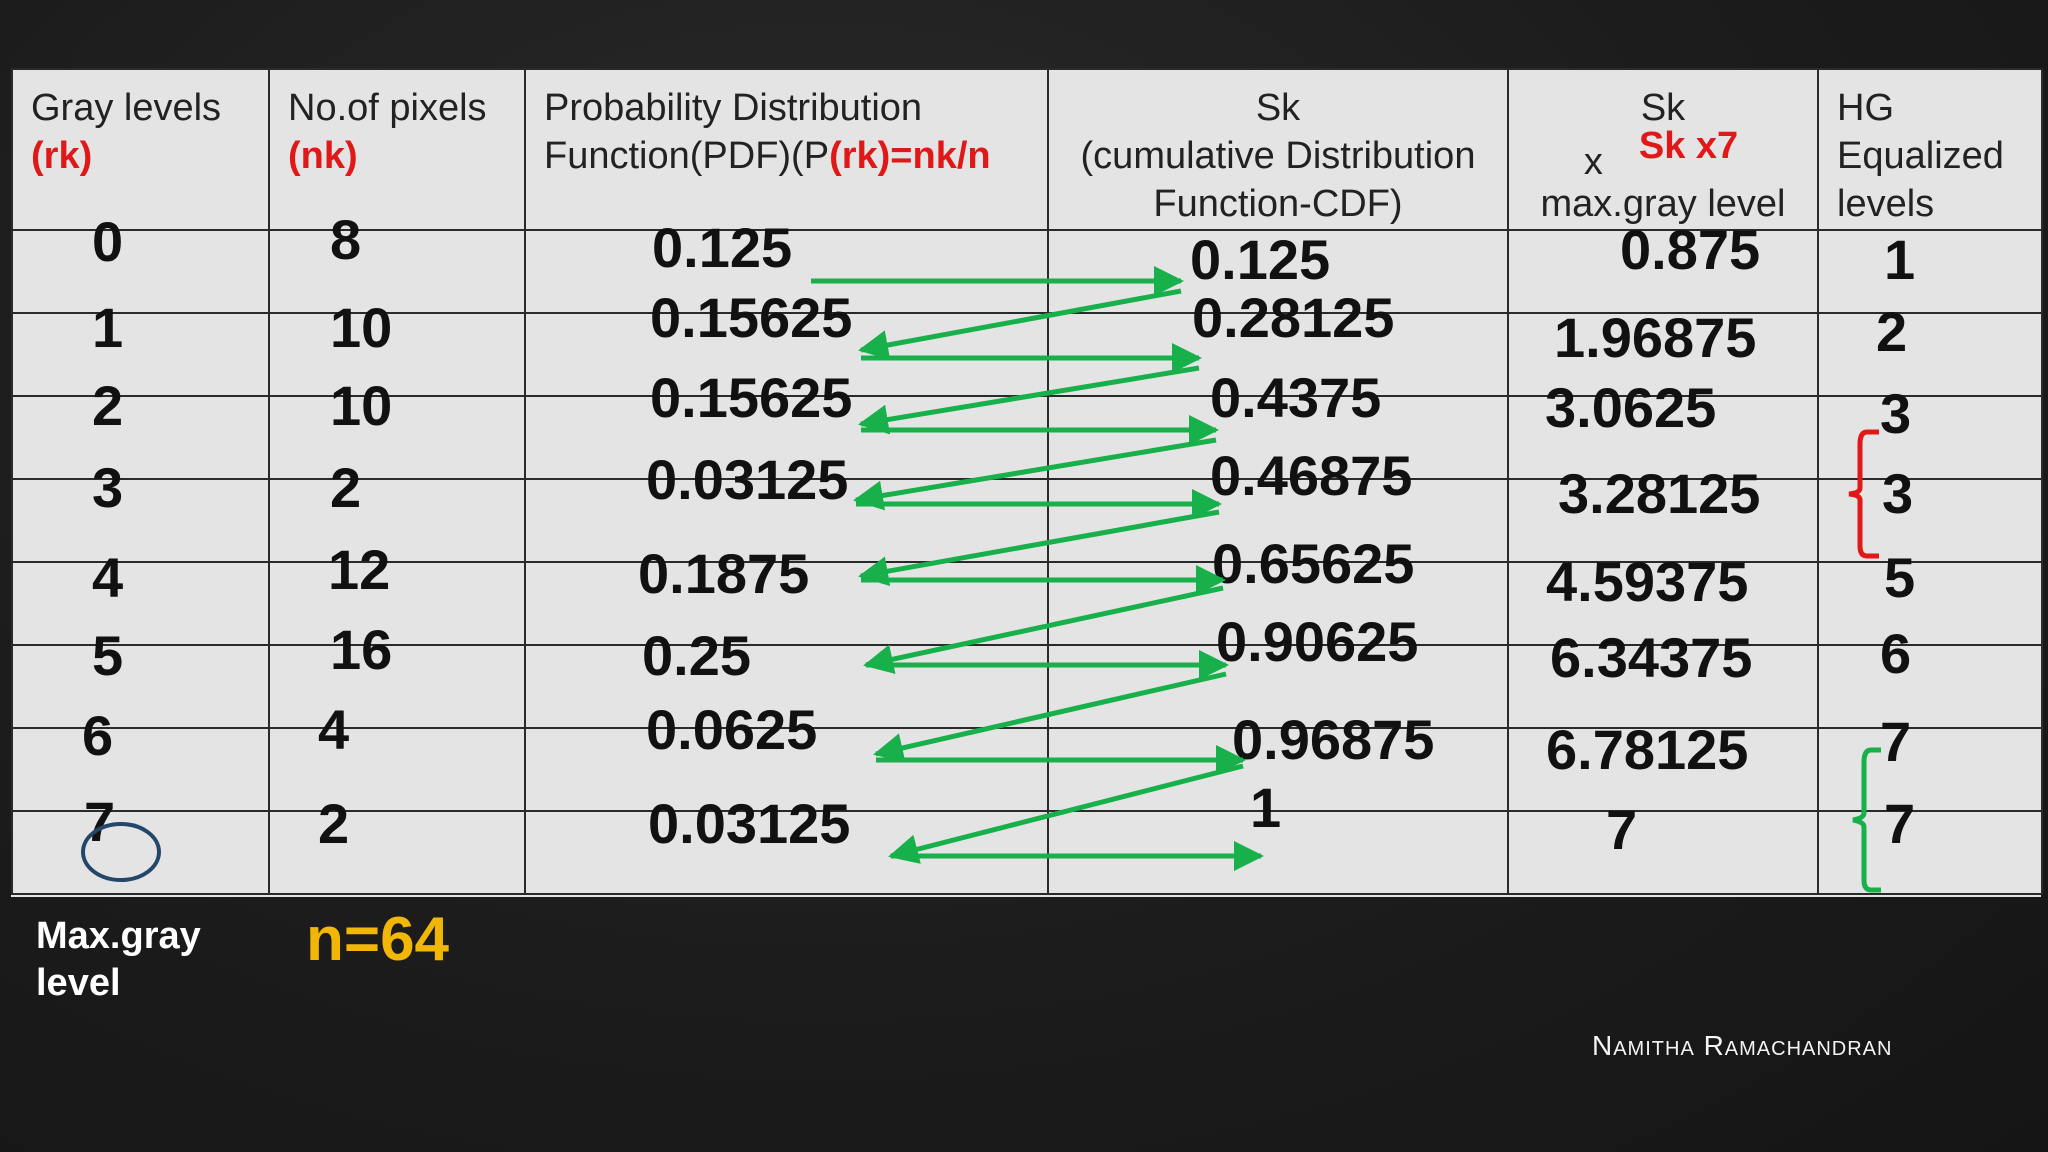 This screenshot has width=2048, height=1152. Describe the element at coordinates (126, 108) in the screenshot. I see `header-gray-levels-line1: Gray levels` at that location.